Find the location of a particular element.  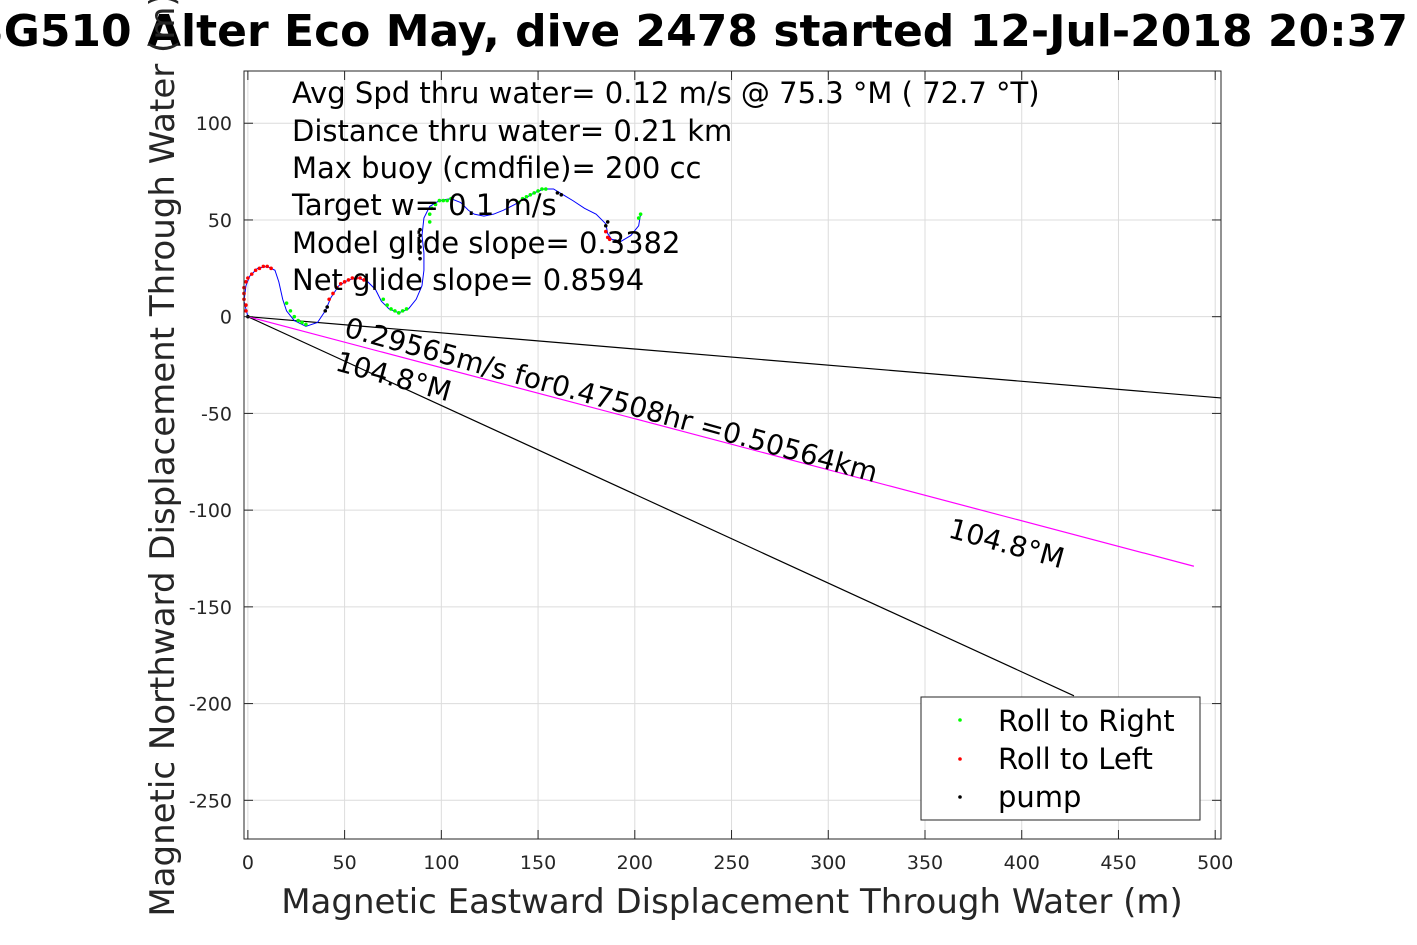

legend-marker-roll-right is located at coordinates (960, 720).